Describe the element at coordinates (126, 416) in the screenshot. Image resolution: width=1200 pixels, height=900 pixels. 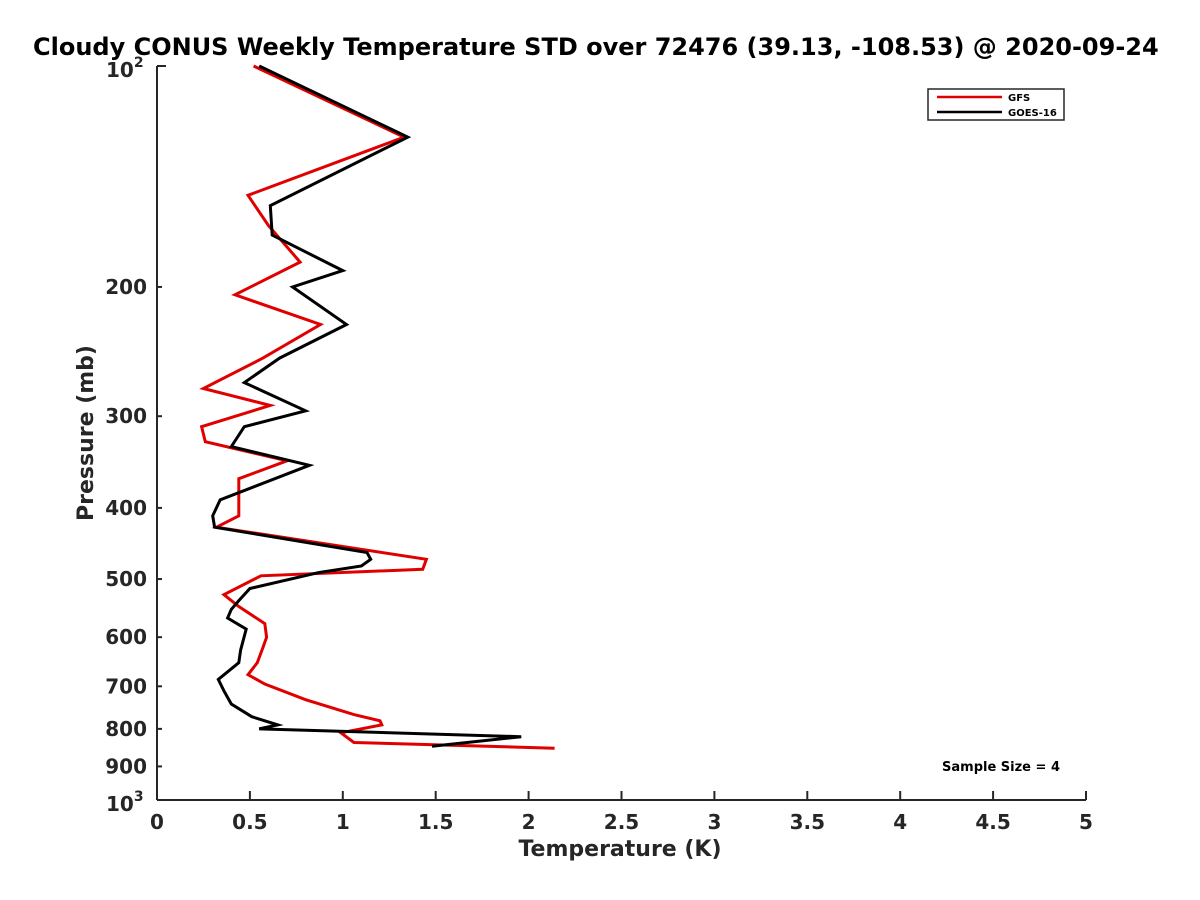
I see `y-tick-label: 300` at that location.